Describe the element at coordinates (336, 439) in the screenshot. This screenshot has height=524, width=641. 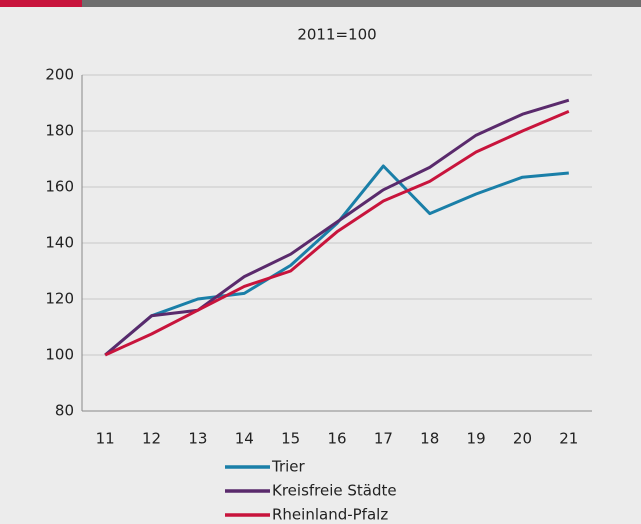
I see `x-tick-label: 16` at that location.